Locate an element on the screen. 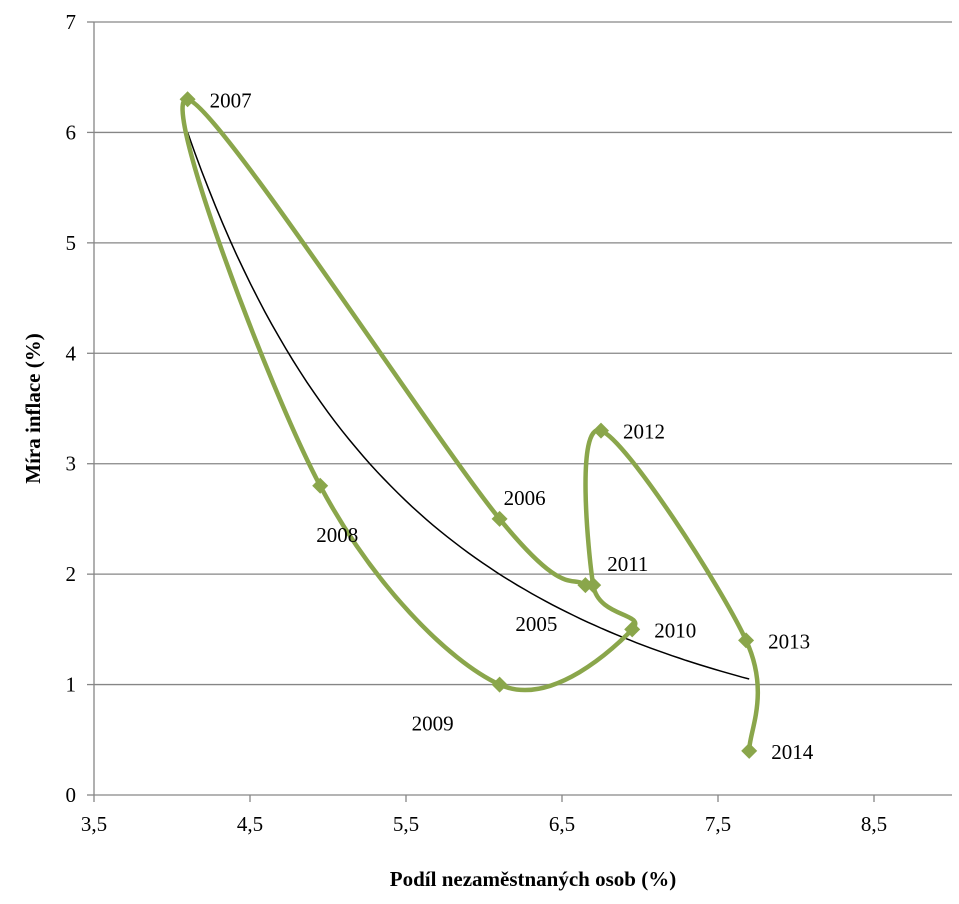 This screenshot has width=959, height=904. y-tick-label: 4 is located at coordinates (71, 353).